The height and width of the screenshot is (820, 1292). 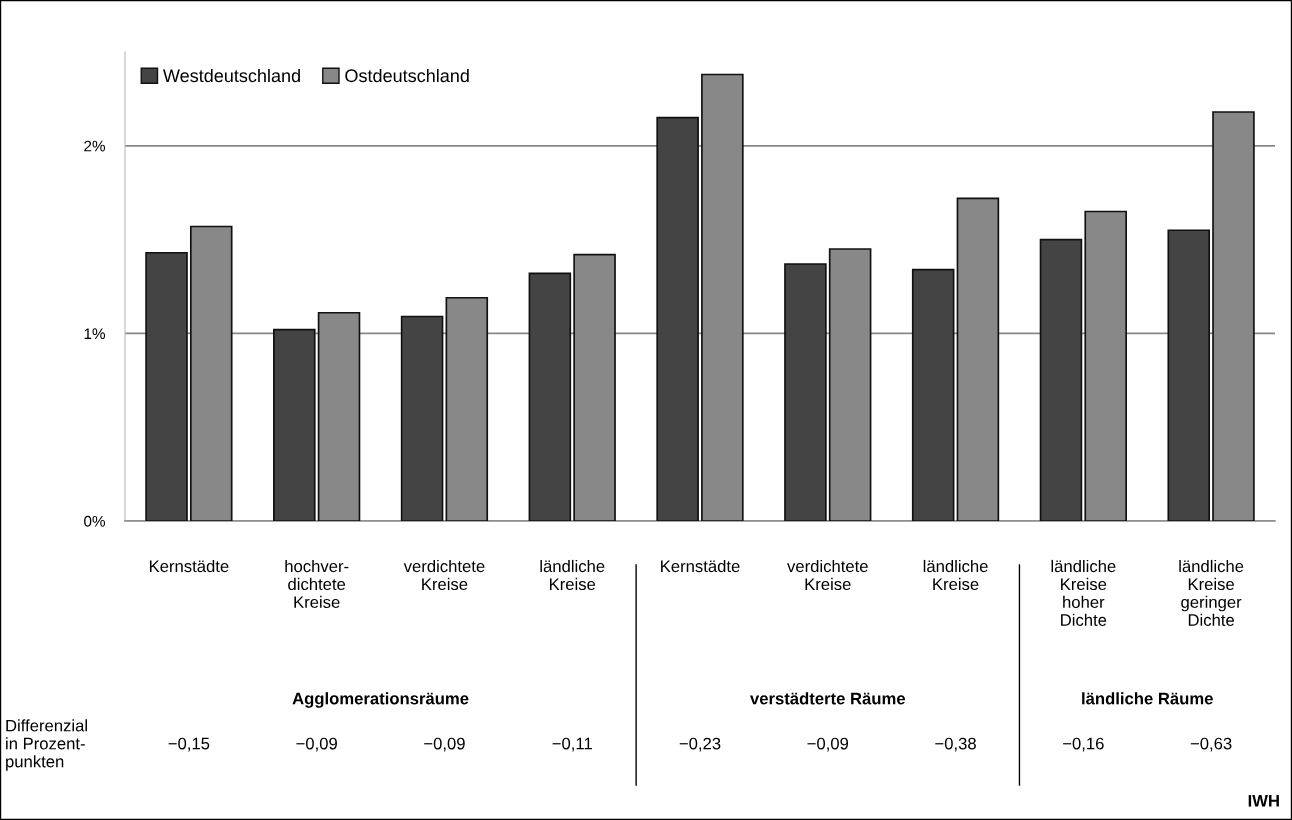 I want to click on text: −0,11, so click(x=572, y=744).